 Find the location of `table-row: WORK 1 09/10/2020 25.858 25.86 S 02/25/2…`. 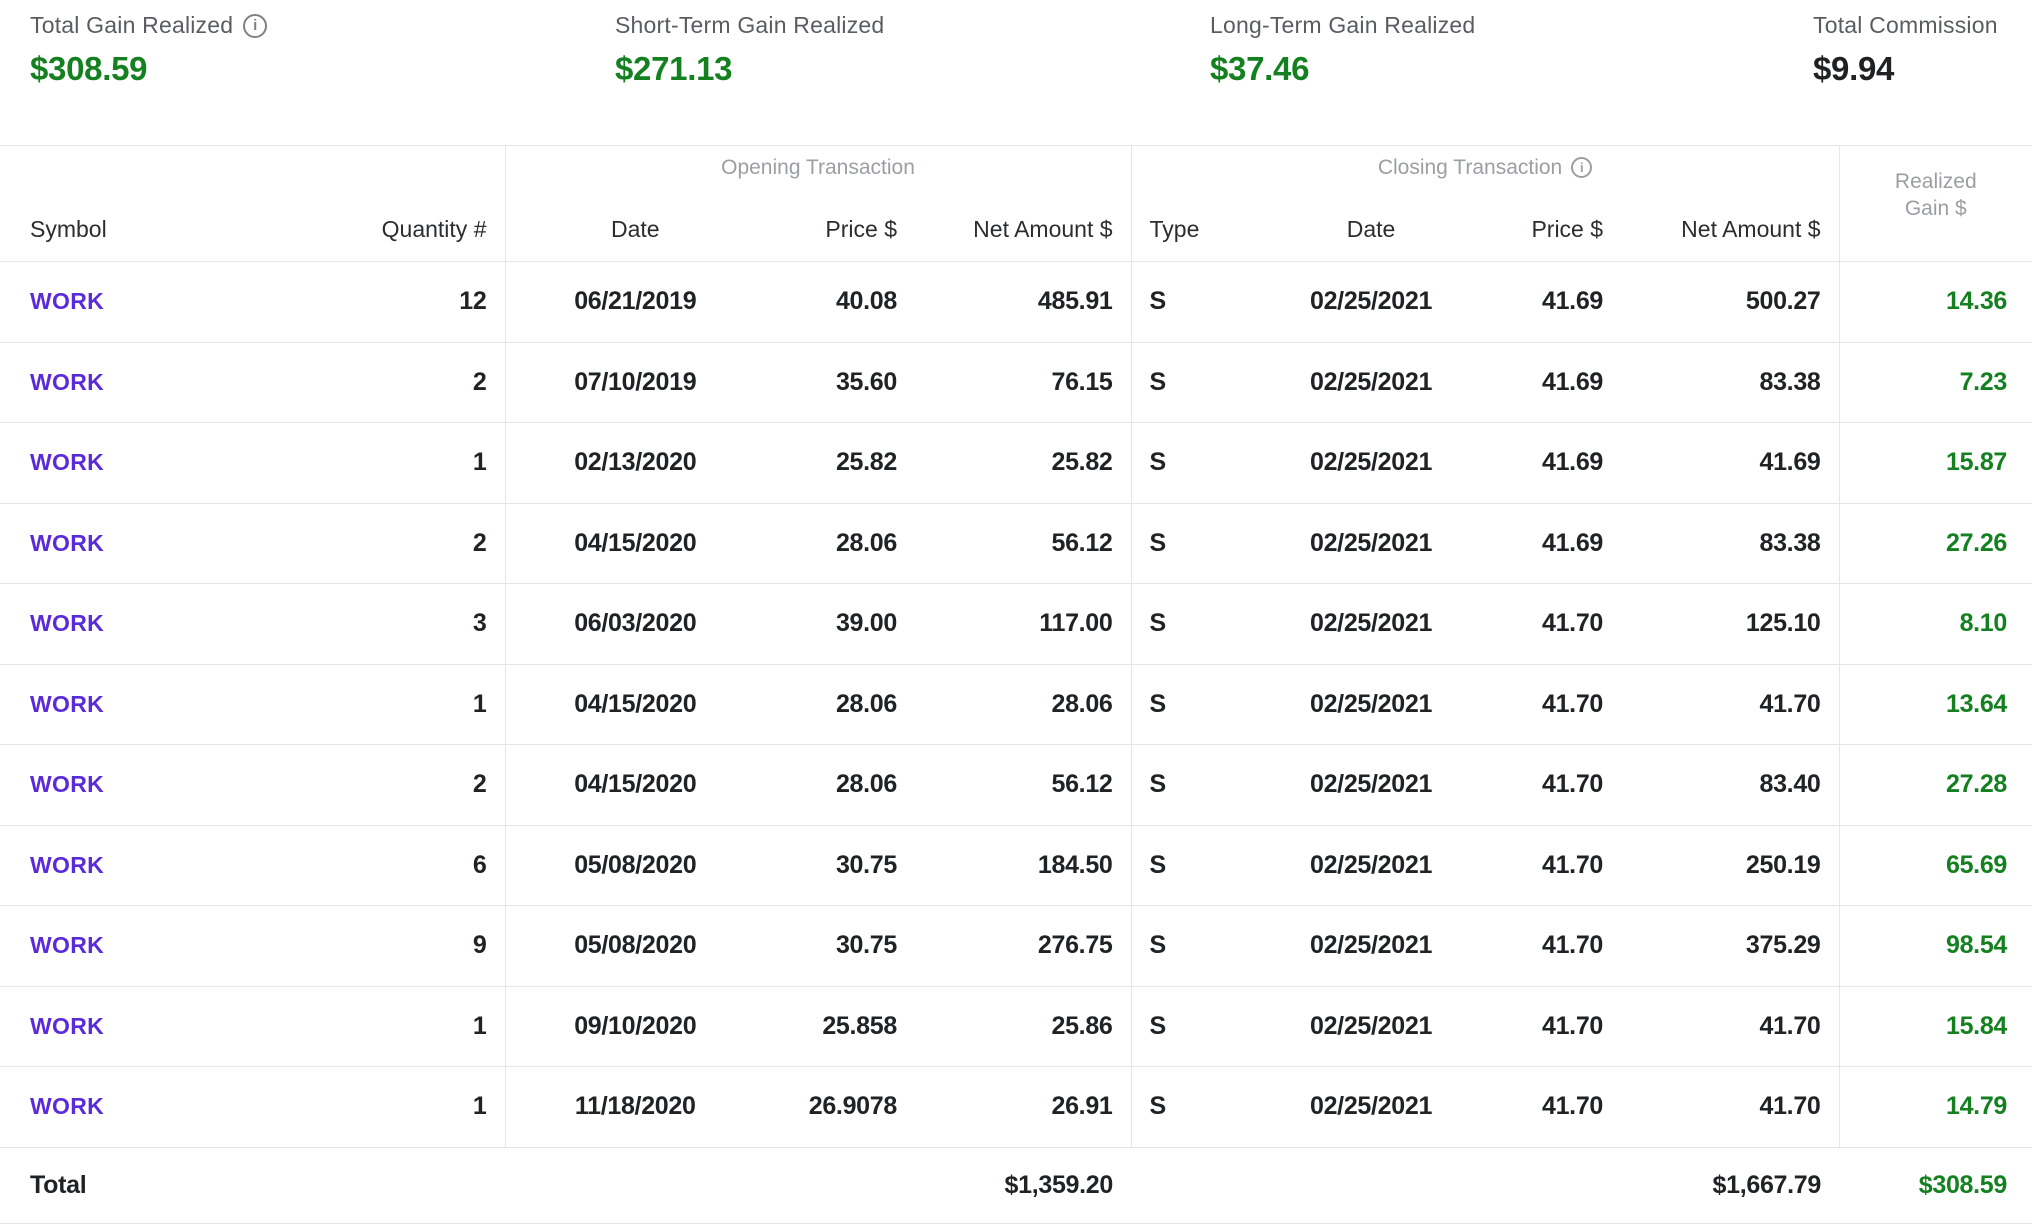

table-row: WORK 1 09/10/2020 25.858 25.86 S 02/25/2… is located at coordinates (1016, 1026).